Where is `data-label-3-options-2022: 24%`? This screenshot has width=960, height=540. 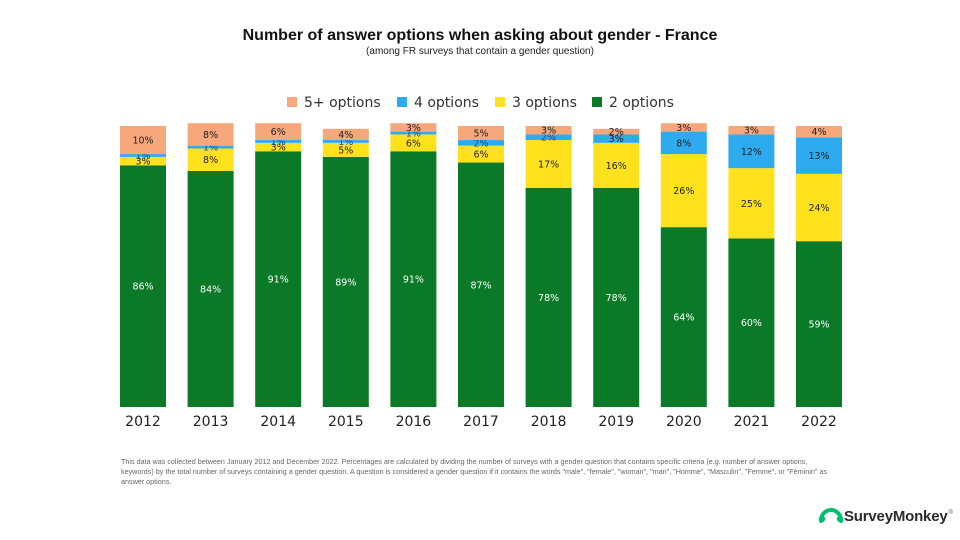 data-label-3-options-2022: 24% is located at coordinates (818, 208).